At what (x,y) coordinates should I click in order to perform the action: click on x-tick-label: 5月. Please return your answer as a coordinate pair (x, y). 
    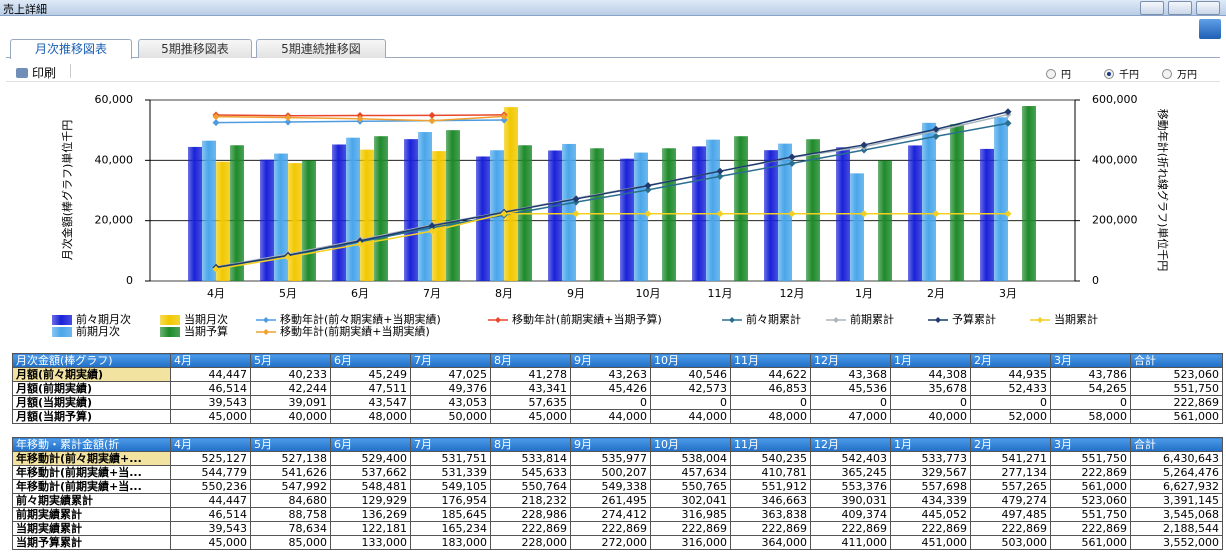
    Looking at the image, I should click on (288, 293).